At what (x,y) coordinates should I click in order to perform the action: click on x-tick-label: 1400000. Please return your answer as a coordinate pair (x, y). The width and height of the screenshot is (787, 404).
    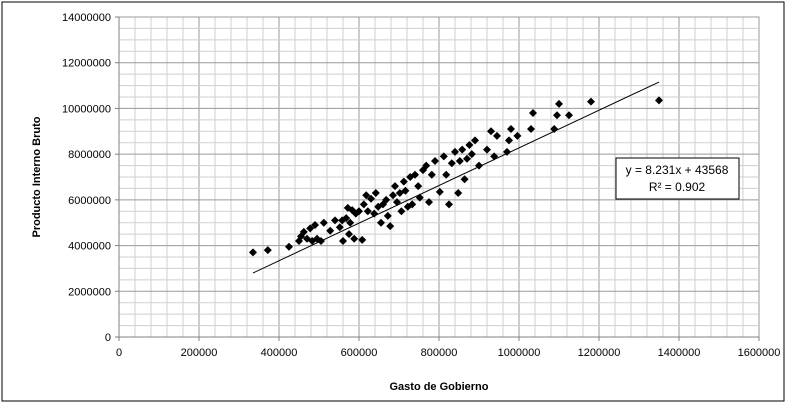
    Looking at the image, I should click on (679, 353).